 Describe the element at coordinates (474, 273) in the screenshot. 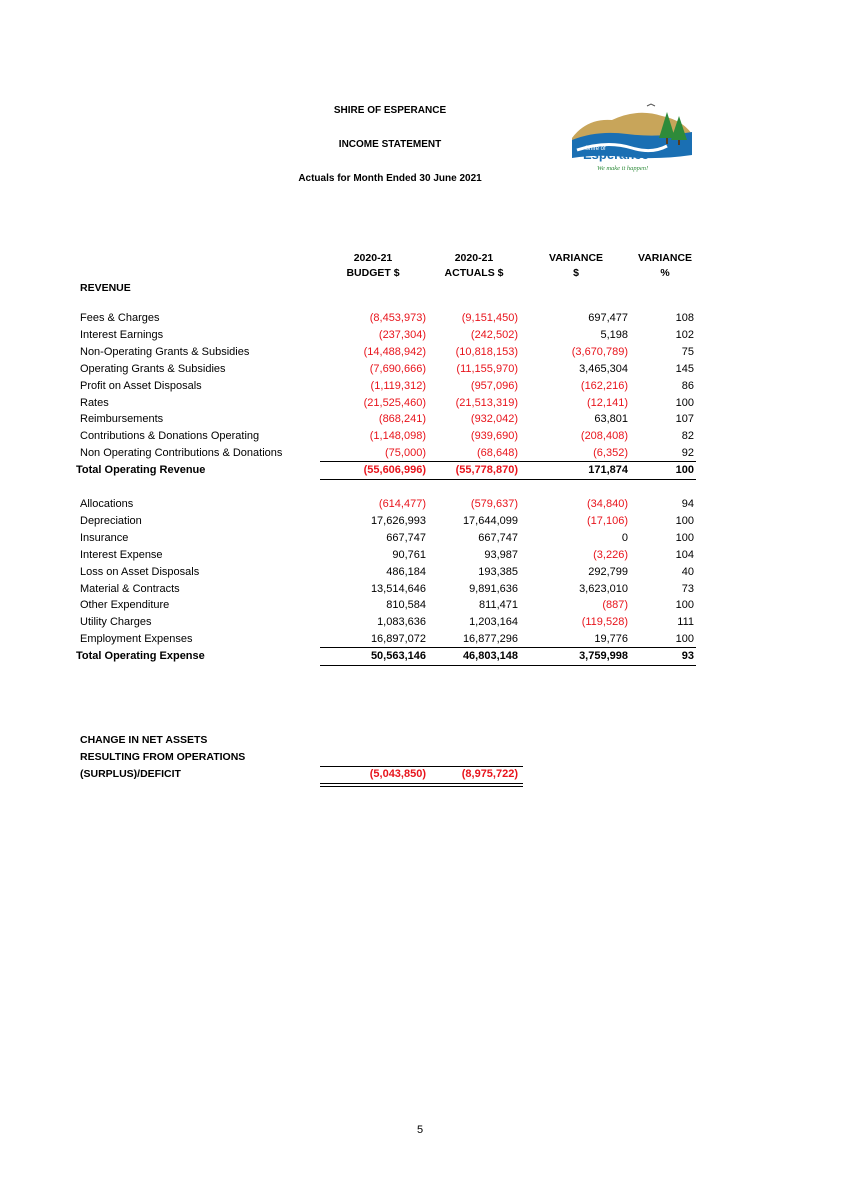

I see `column-header-actuals-label: ACTUALS $` at that location.